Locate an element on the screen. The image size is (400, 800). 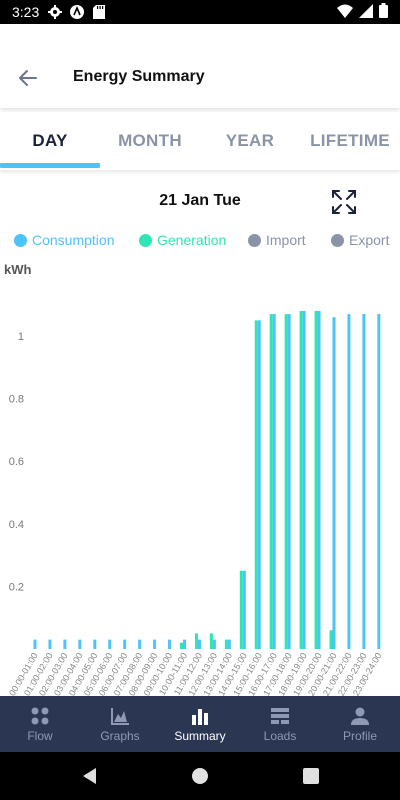
app-bar: Energy Summary is located at coordinates (200, 66).